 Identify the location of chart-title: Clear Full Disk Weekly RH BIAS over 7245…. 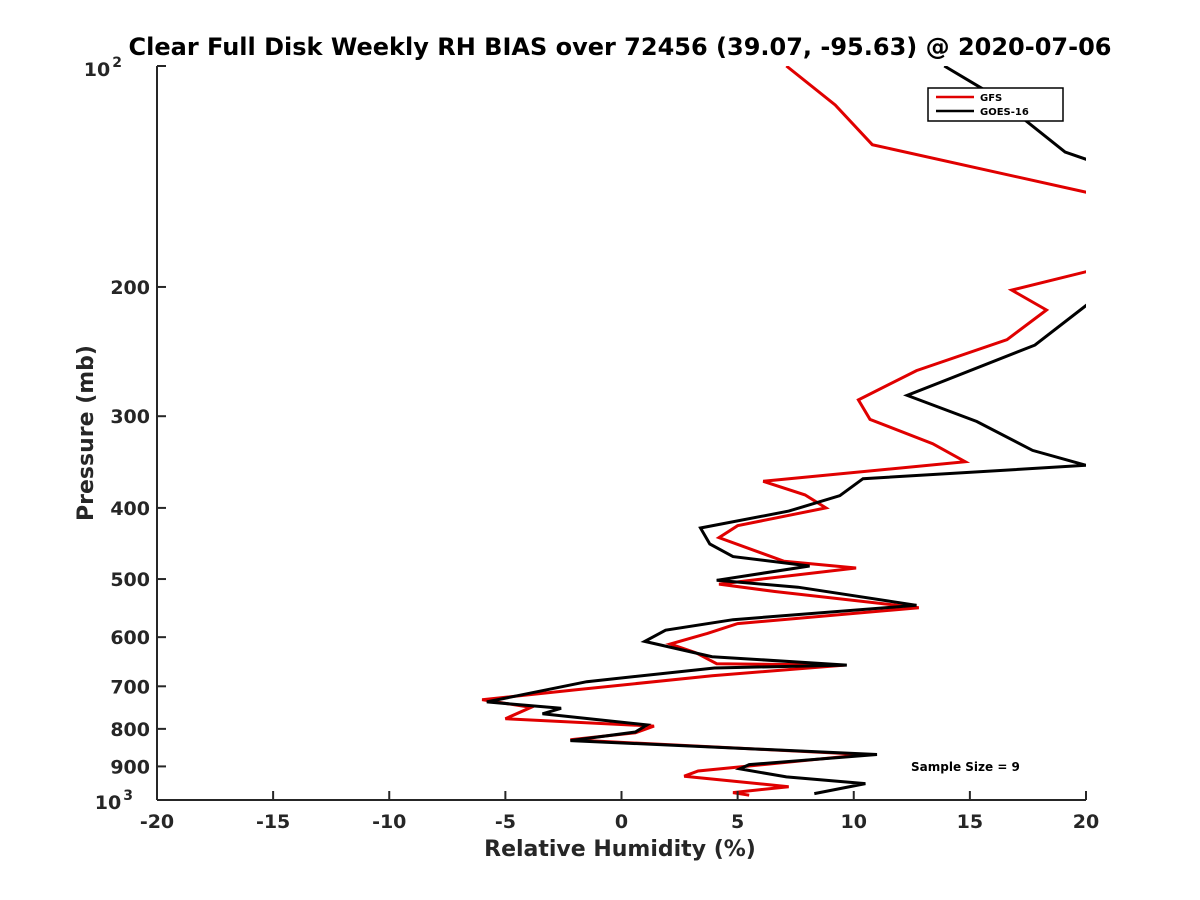
(620, 47).